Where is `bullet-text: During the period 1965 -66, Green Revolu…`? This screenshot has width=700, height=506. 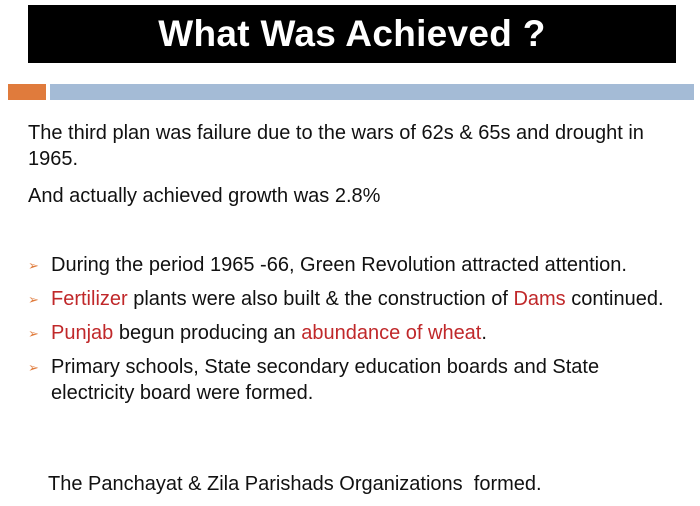
bullet-text: During the period 1965 -66, Green Revolu… is located at coordinates (339, 265).